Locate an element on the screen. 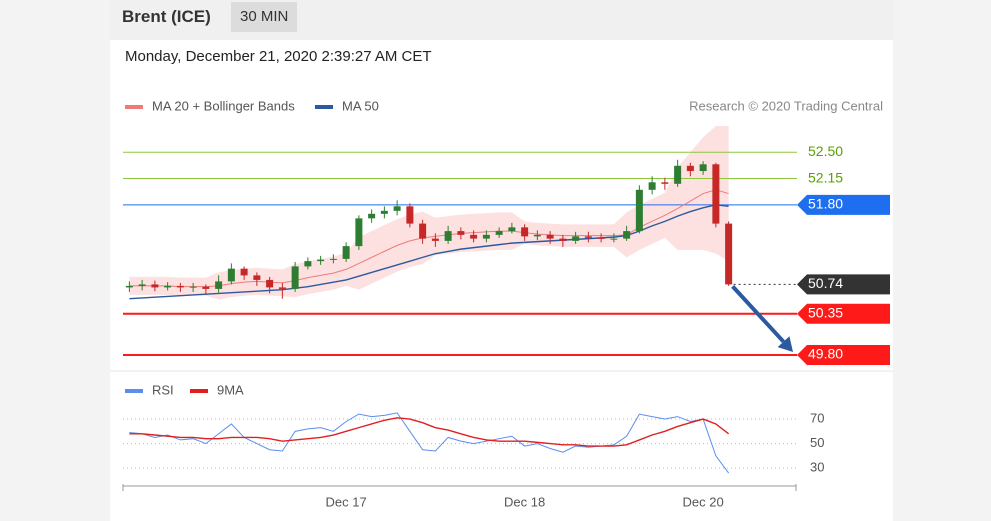 The height and width of the screenshot is (521, 991). y-tick-label: 70 is located at coordinates (817, 417).